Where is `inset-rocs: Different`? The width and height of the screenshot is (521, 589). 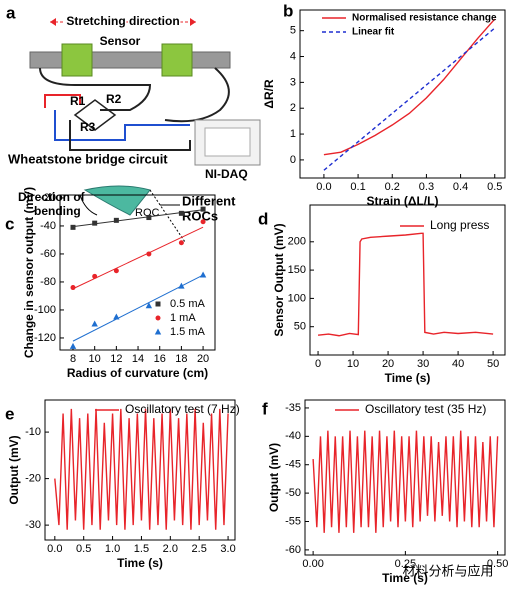 inset-rocs: Different is located at coordinates (209, 200).